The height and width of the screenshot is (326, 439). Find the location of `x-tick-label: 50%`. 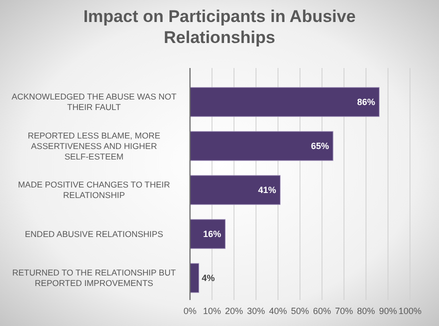

x-tick-label: 50% is located at coordinates (300, 311).